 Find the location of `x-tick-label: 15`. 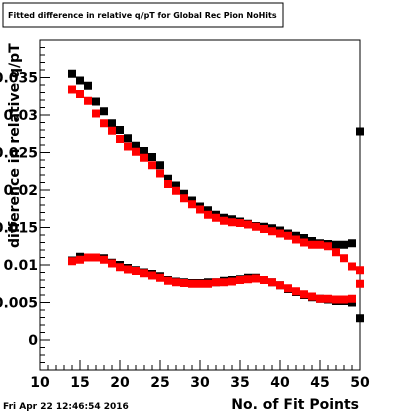

x-tick-label: 15 is located at coordinates (79, 383).